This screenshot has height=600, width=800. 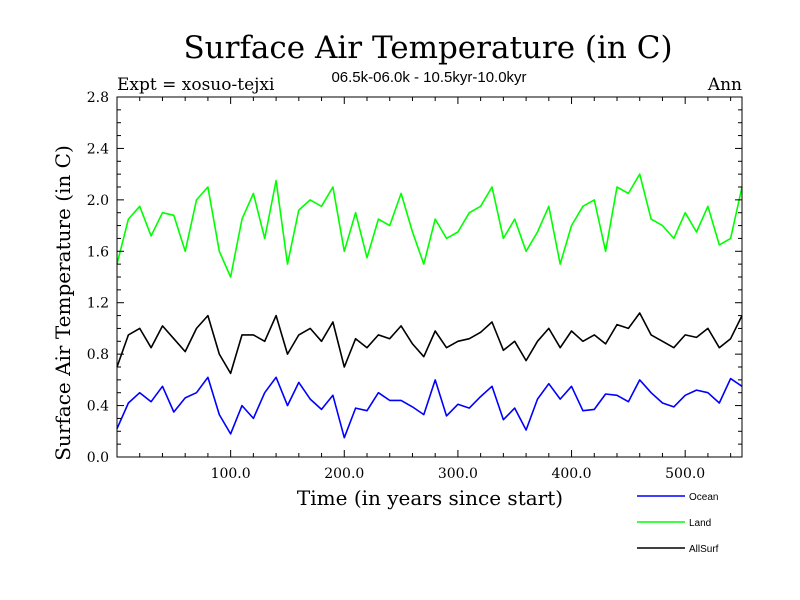 I want to click on y-tick-label: 0.4, so click(x=98, y=407).